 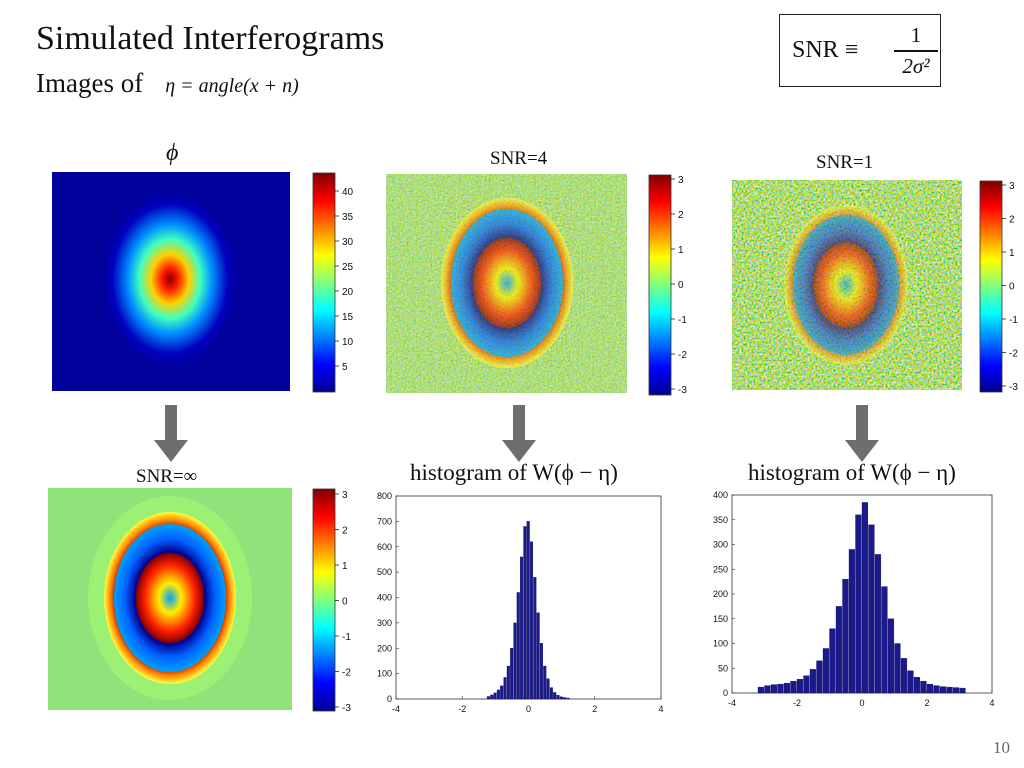 I want to click on subtitle-prefix: Images of, so click(x=90, y=83).